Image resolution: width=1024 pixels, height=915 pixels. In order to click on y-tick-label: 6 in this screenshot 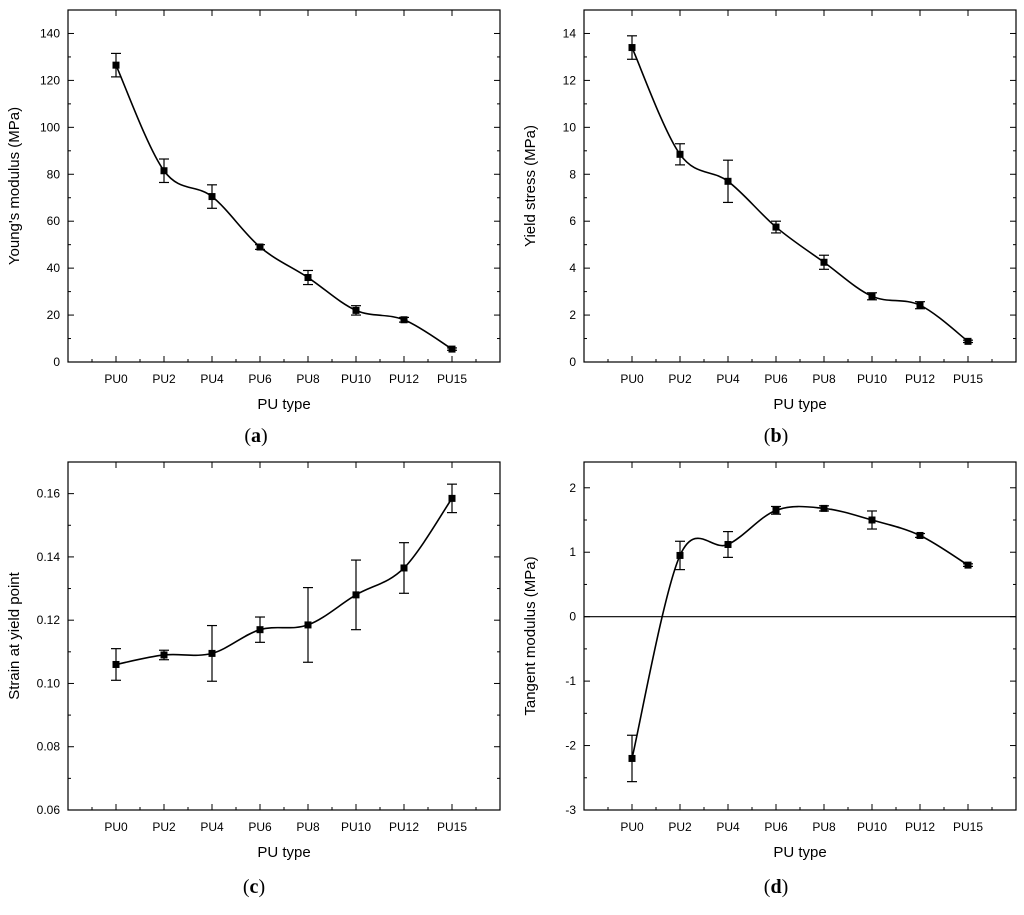, I will do `click(572, 221)`.